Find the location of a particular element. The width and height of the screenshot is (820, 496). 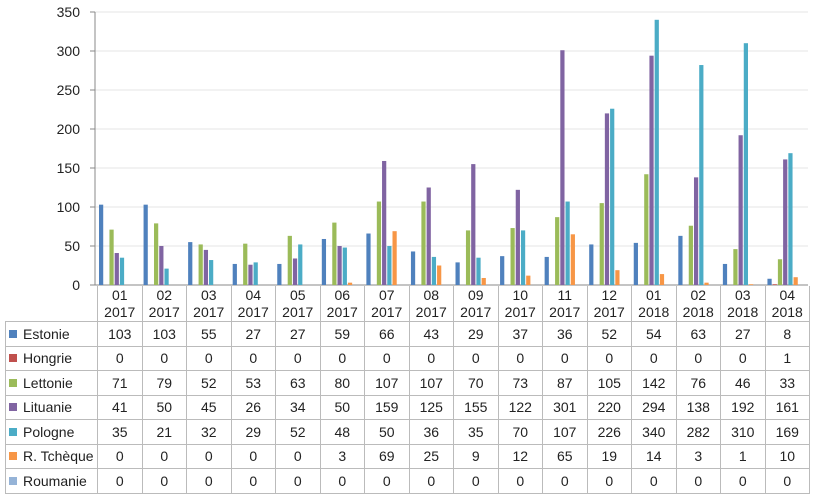

legend-entry: R. Tchèque is located at coordinates (51, 456).